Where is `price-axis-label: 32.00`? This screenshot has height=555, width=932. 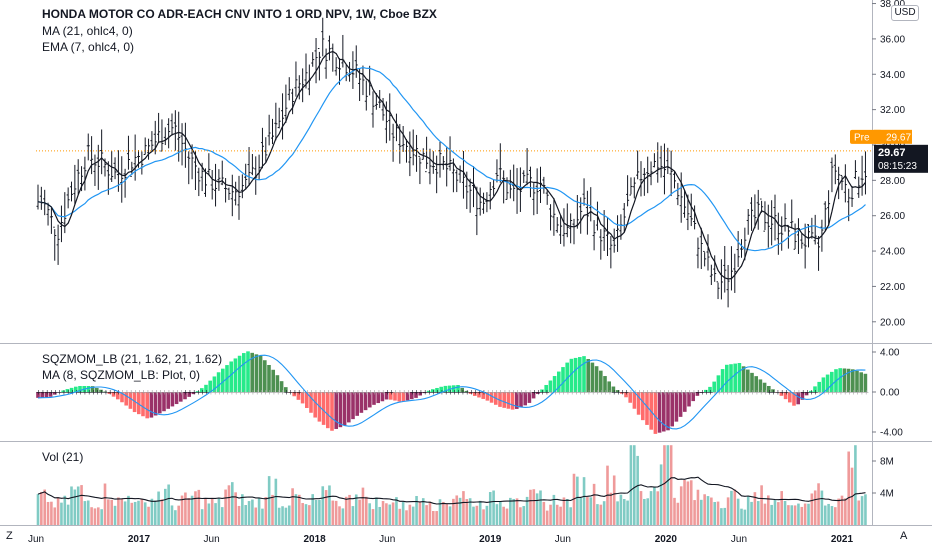
price-axis-label: 32.00 is located at coordinates (892, 110).